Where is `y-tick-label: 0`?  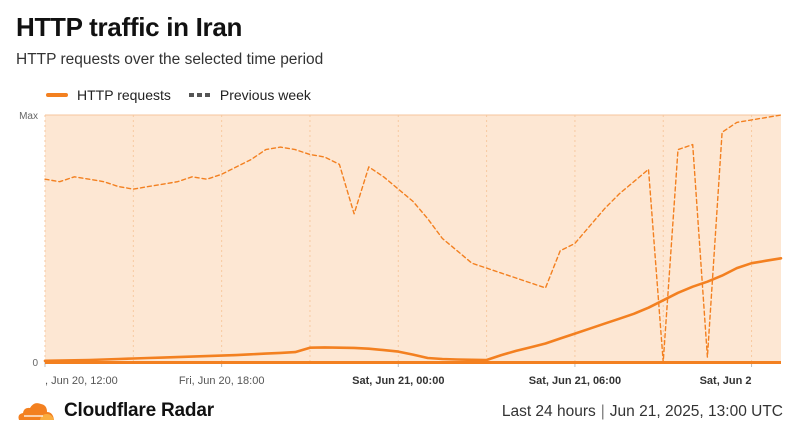 y-tick-label: 0 is located at coordinates (35, 363).